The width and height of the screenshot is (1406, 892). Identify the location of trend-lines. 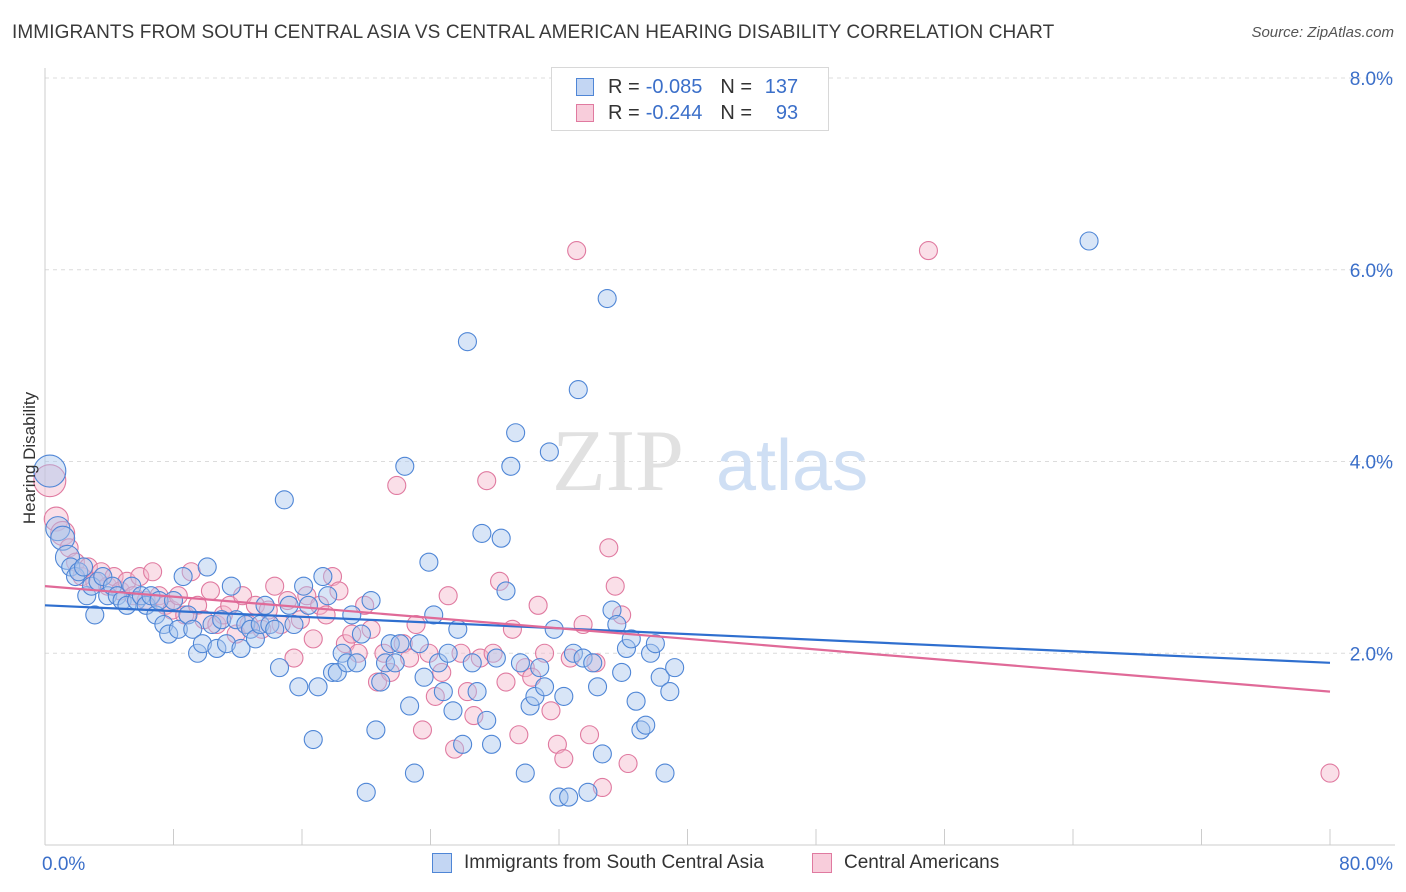
(687, 639).